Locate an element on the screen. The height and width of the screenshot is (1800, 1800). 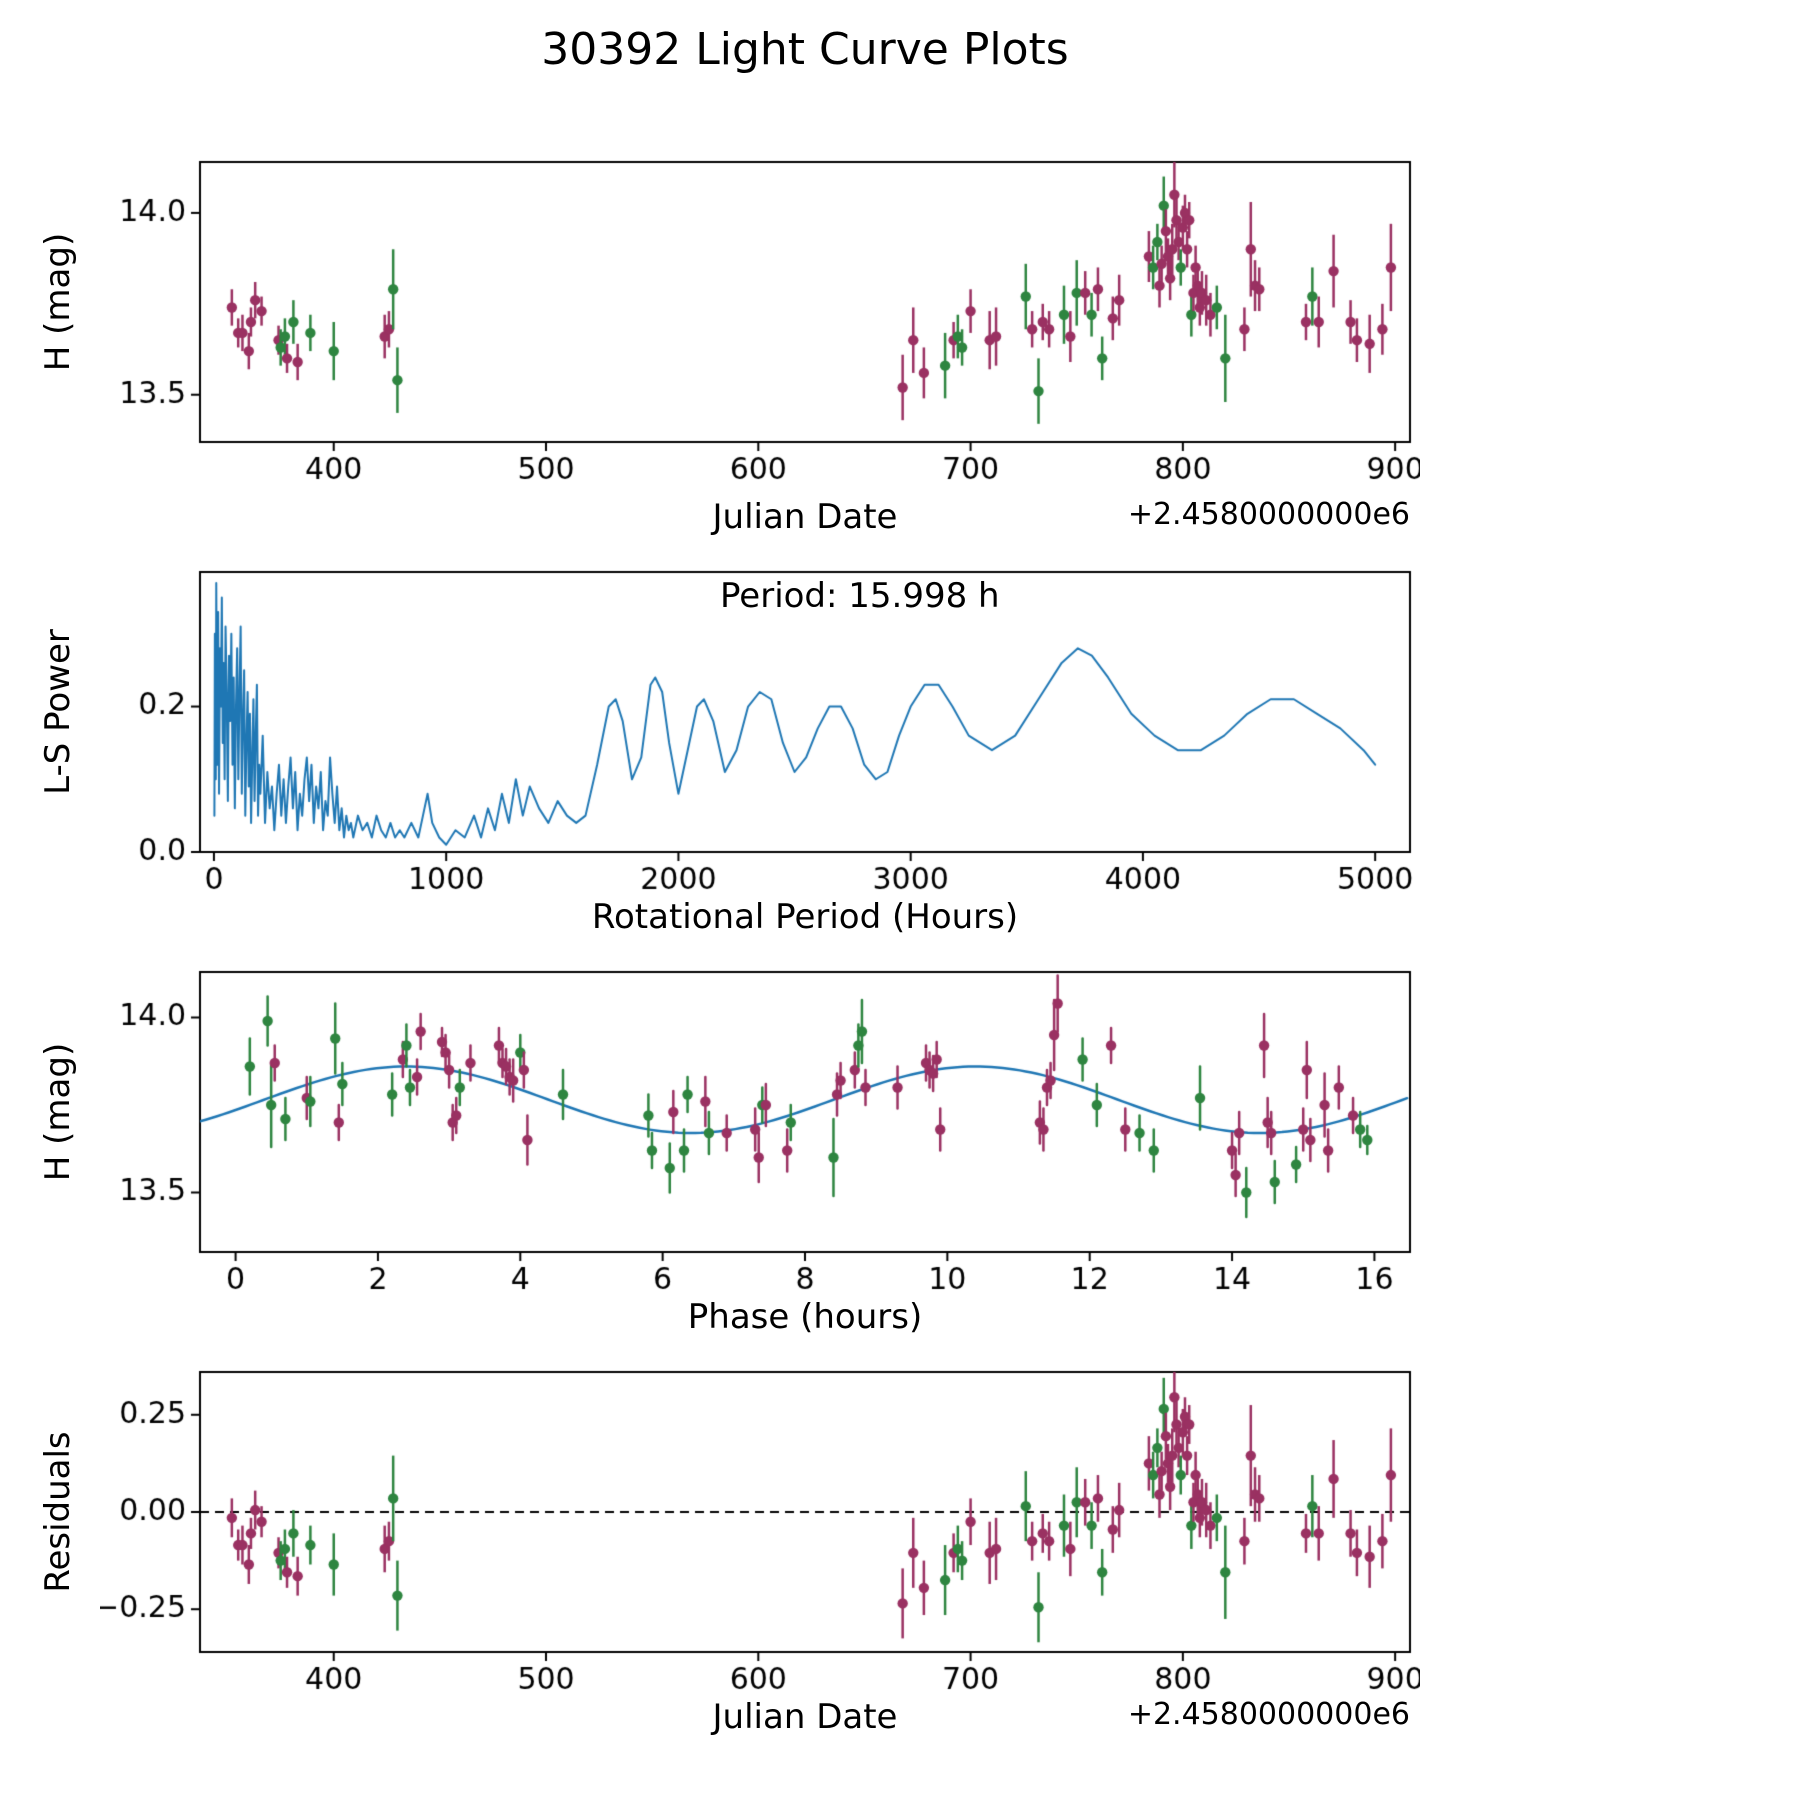
lightcurve-plot is located at coordinates (760, 320).